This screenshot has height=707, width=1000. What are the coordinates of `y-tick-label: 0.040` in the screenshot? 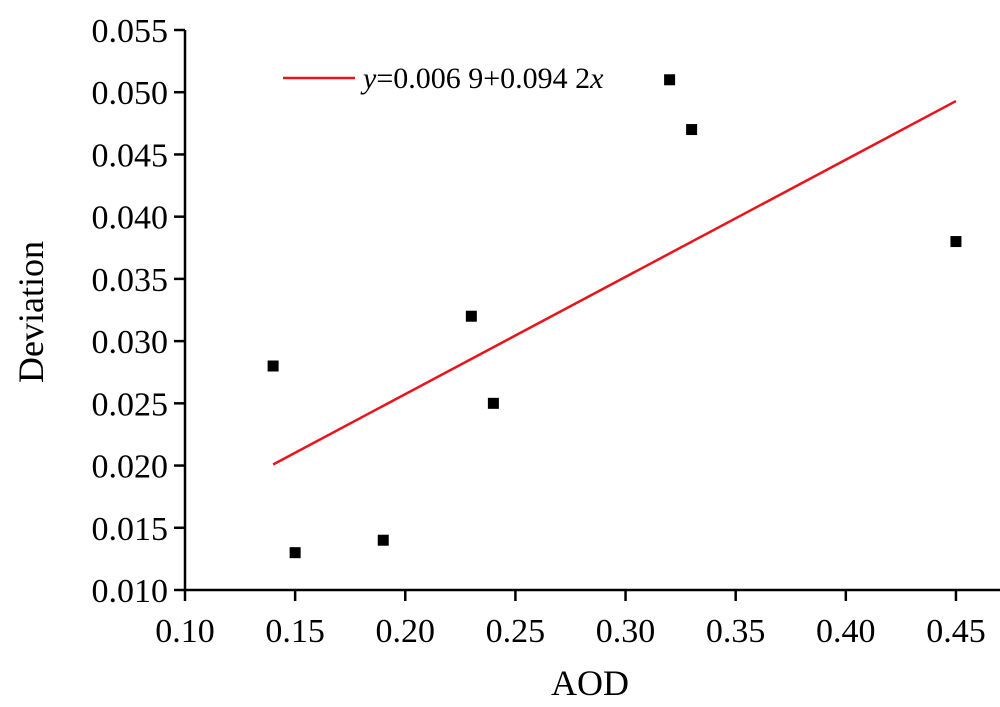 It's located at (130, 218).